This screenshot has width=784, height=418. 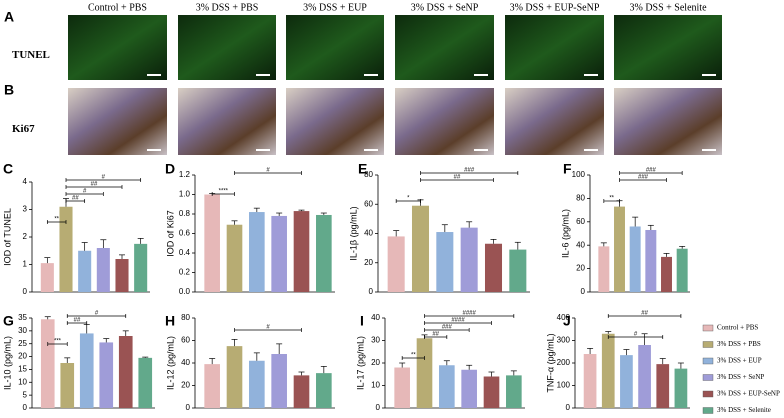 I want to click on legend-label: 3% DSS + PBS, so click(x=739, y=344).